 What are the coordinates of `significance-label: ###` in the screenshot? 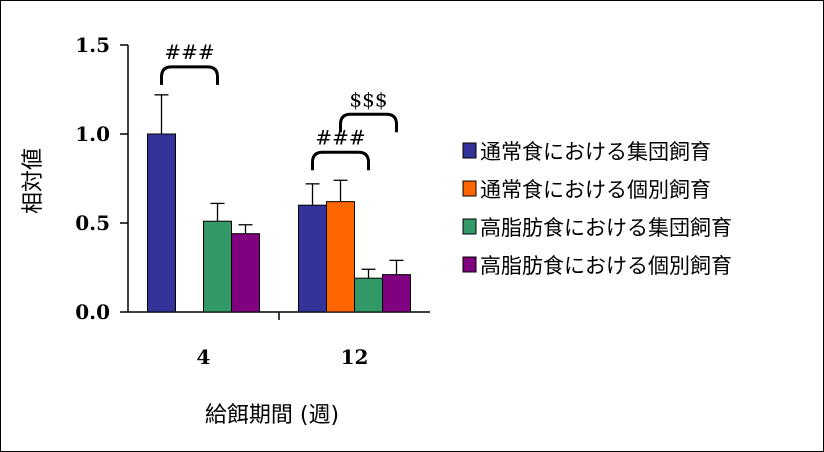 It's located at (189, 52).